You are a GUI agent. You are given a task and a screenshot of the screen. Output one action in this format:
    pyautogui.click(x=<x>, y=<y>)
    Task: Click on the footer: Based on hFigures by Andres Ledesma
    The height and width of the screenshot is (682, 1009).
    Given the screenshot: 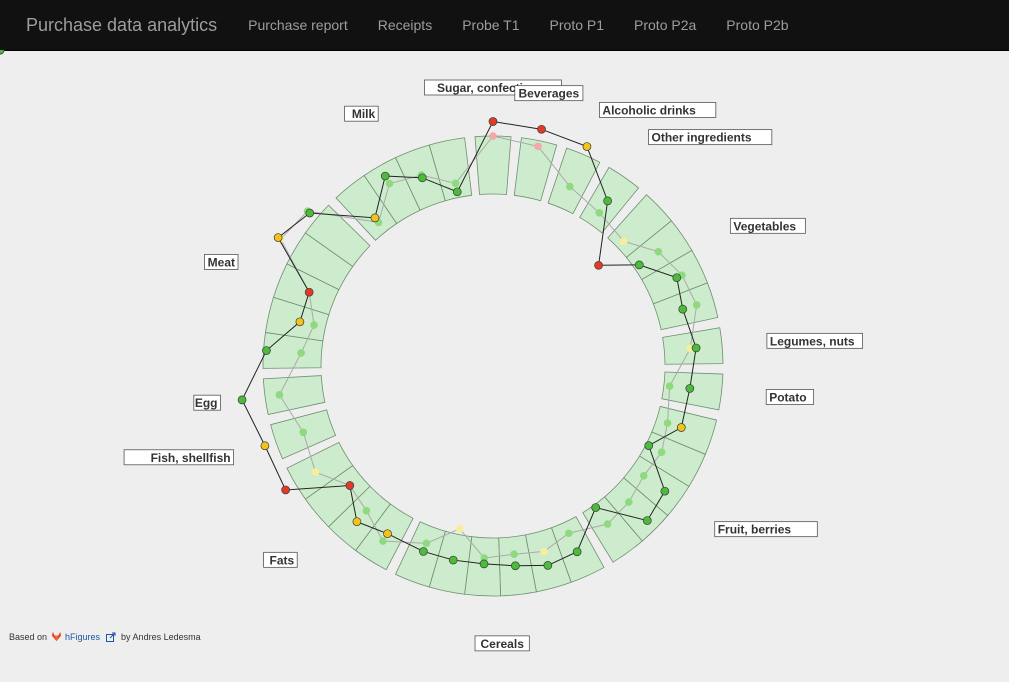 What is the action you would take?
    pyautogui.click(x=105, y=636)
    